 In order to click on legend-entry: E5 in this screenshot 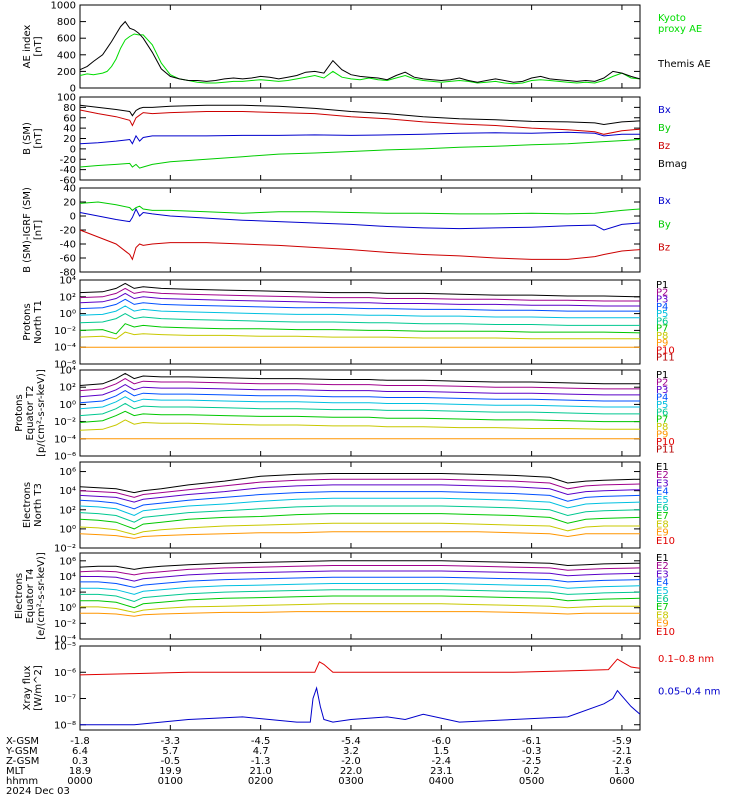, I will do `click(662, 591)`.